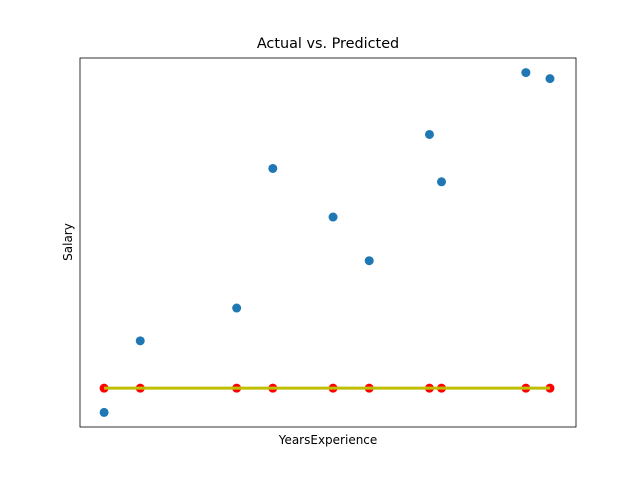 The height and width of the screenshot is (480, 640). Describe the element at coordinates (328, 44) in the screenshot. I see `chart-title: Actual vs. Predicted` at that location.